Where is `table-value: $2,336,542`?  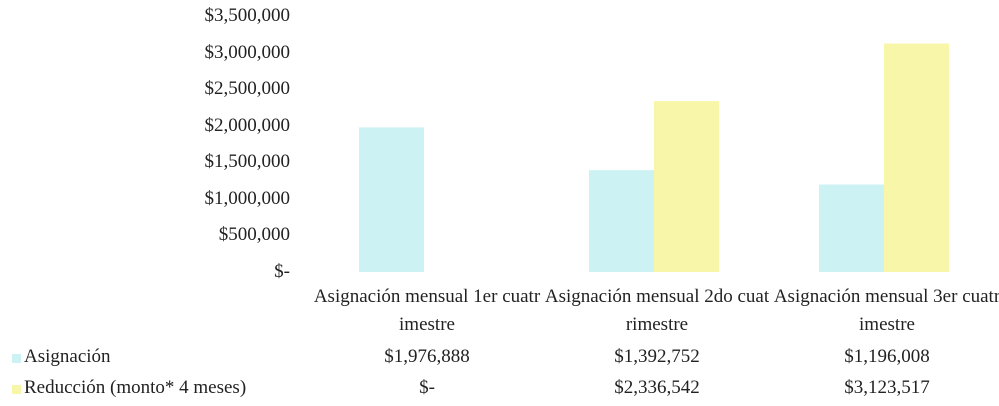 table-value: $2,336,542 is located at coordinates (657, 387).